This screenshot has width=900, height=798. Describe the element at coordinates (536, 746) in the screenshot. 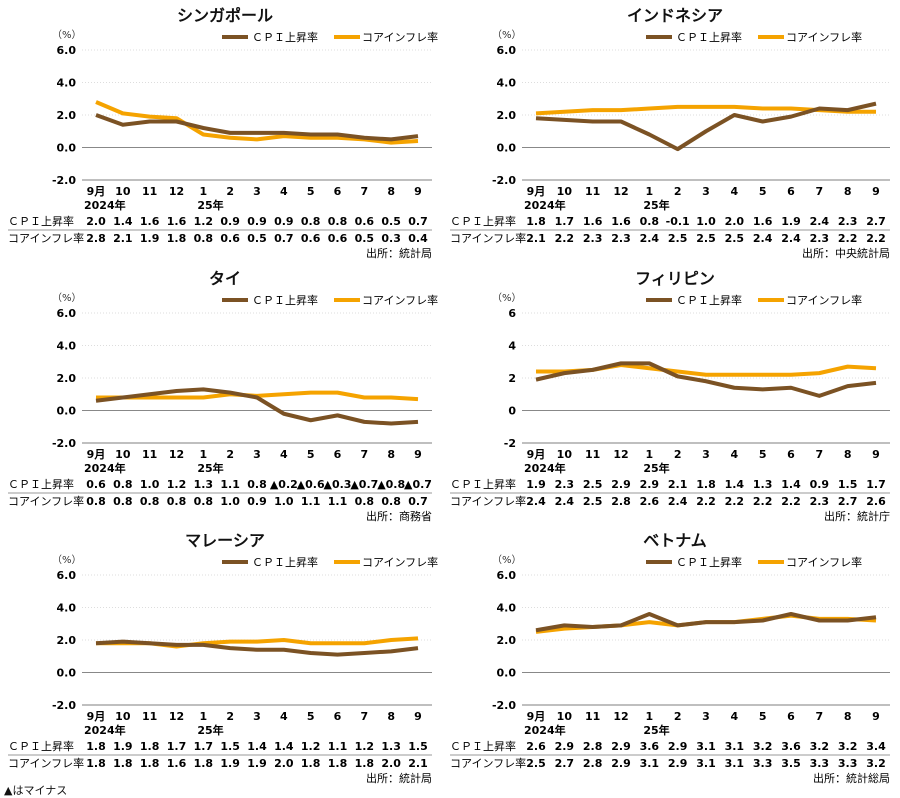

I see `cpi-value-cell: 2.6` at that location.